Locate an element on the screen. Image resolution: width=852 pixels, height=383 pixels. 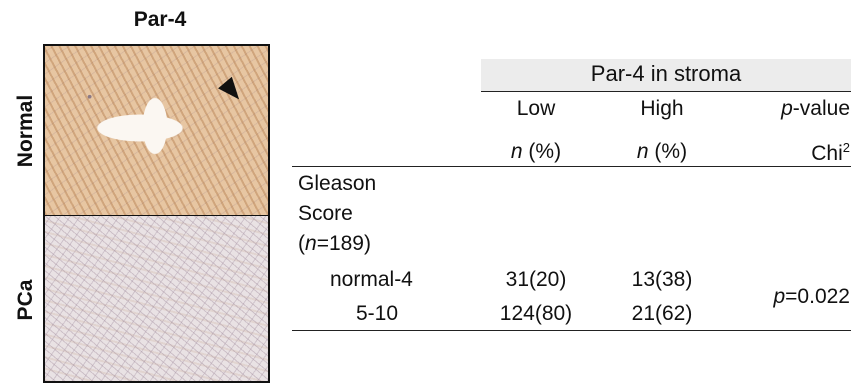
row-label-pca: PCa is located at coordinates (25, 300).